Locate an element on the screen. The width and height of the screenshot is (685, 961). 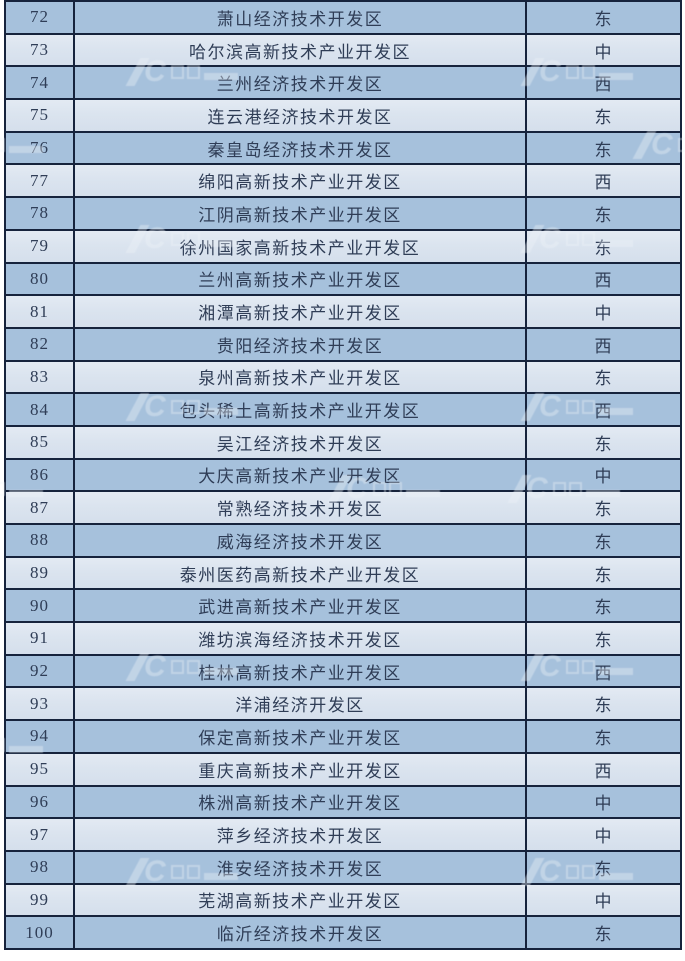
name-cell: 兰州经济技术开发区 is located at coordinates (301, 83).